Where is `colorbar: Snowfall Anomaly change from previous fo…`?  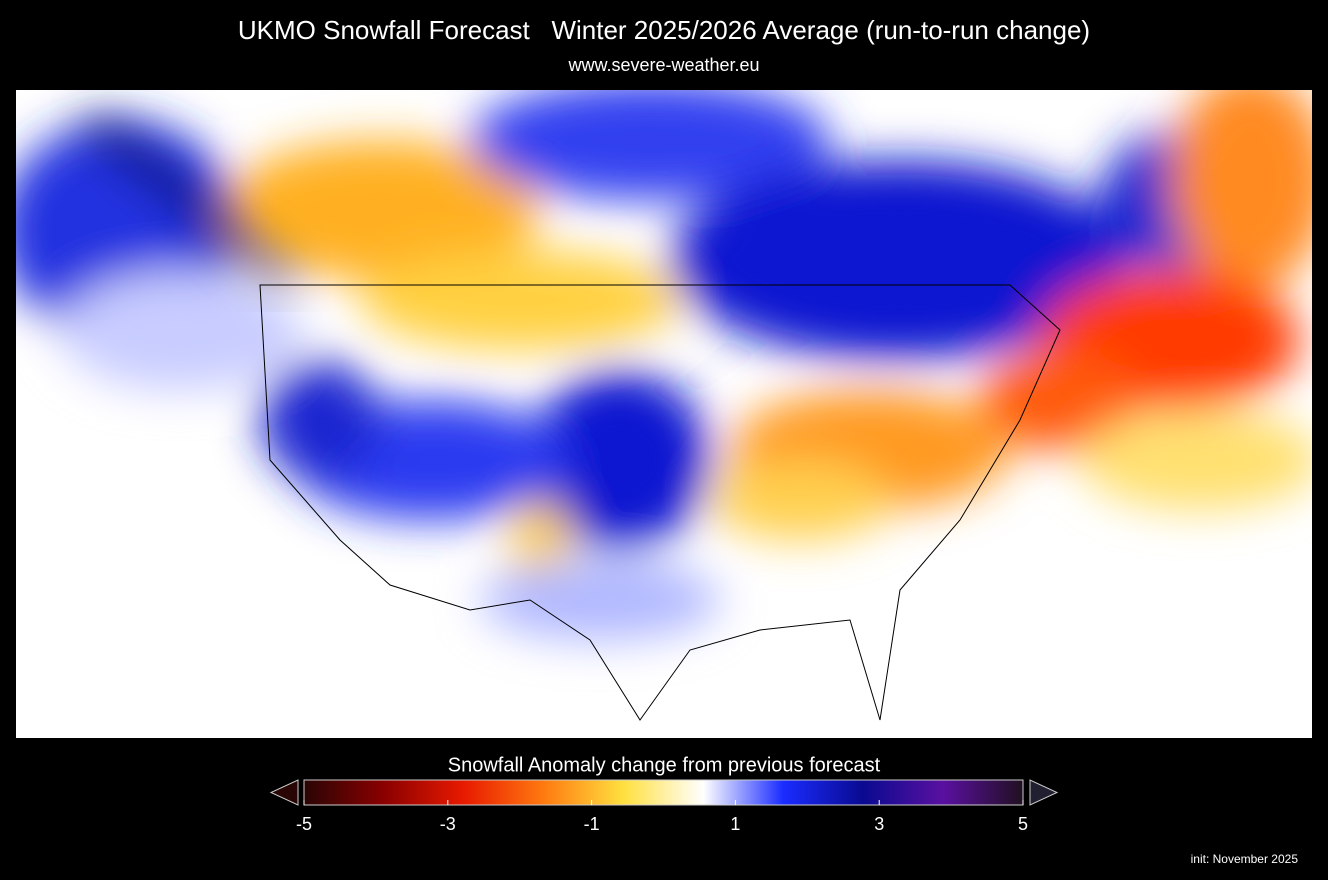
colorbar: Snowfall Anomaly change from previous fo… is located at coordinates (664, 780).